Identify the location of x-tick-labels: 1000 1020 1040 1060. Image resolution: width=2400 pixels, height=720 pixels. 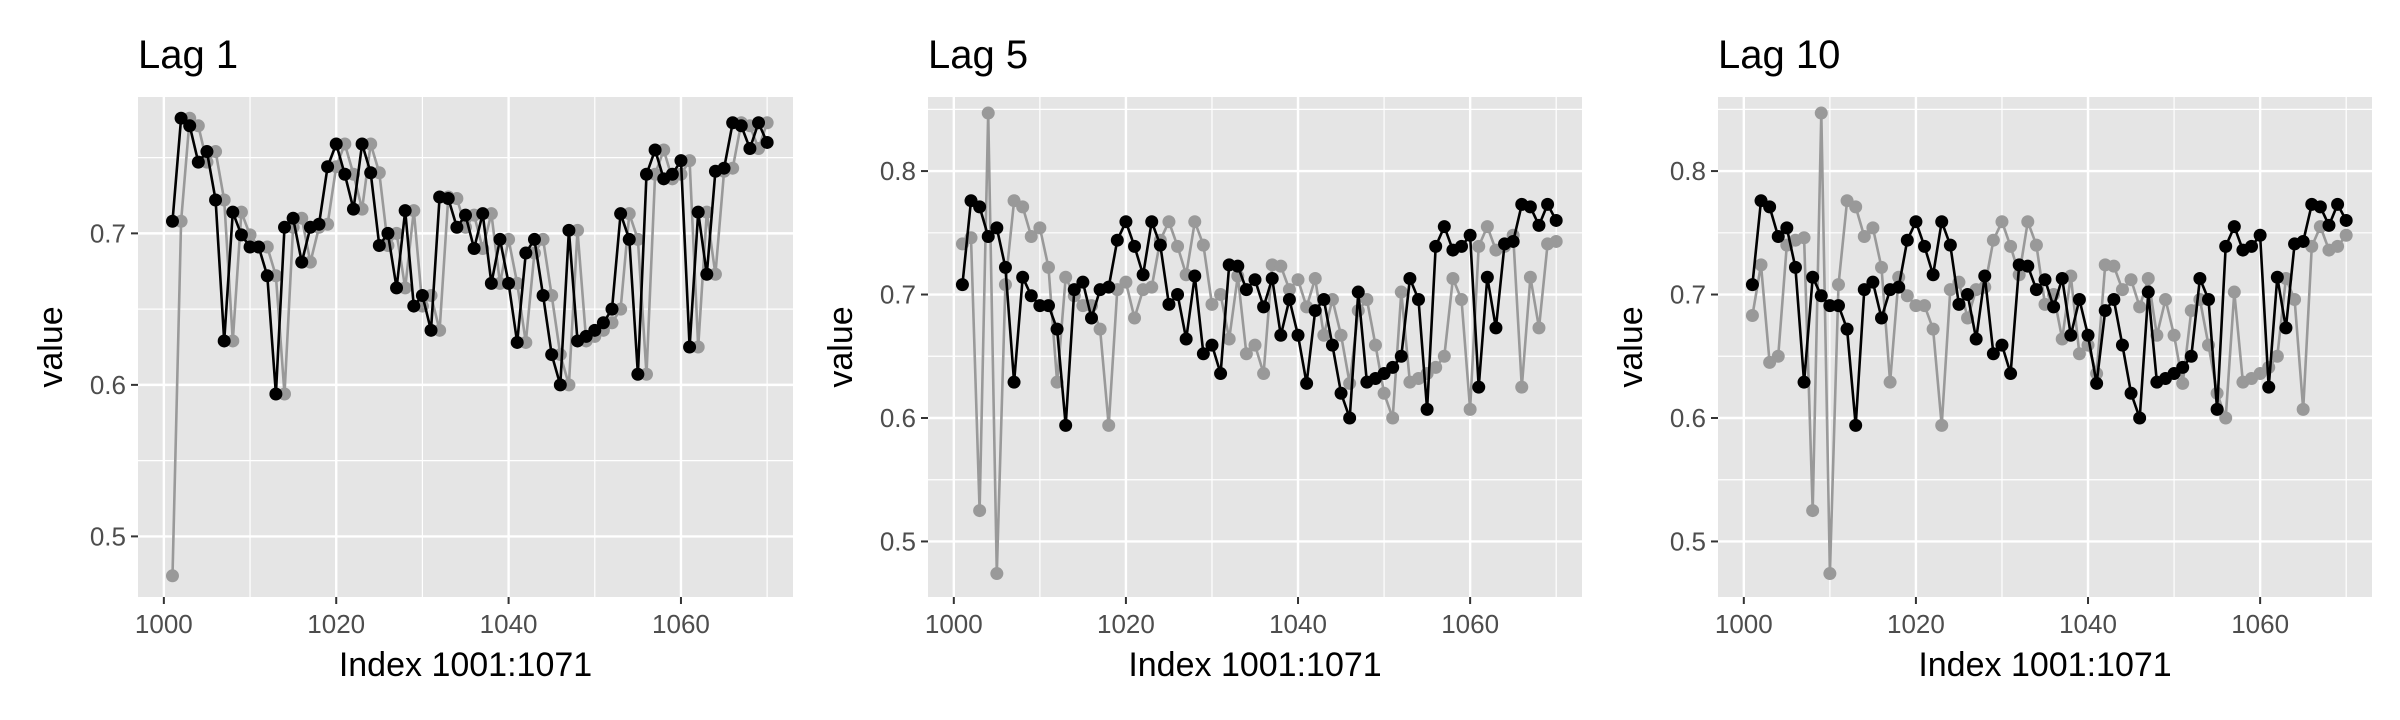
(1212, 618).